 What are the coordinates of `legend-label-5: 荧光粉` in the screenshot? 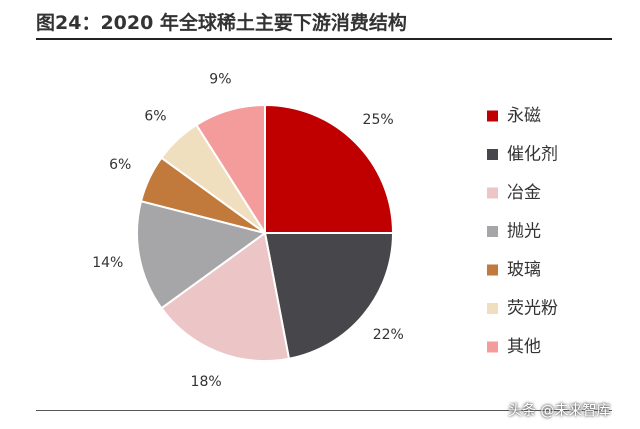 It's located at (532, 309).